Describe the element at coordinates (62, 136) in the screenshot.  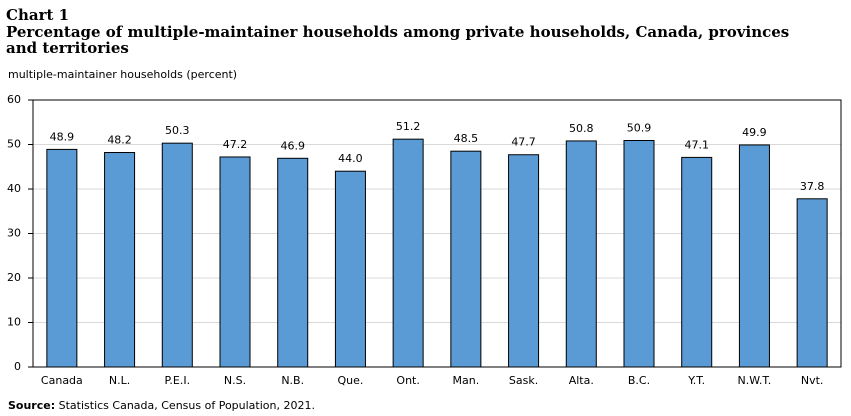
I see `value-label: 48.9` at that location.